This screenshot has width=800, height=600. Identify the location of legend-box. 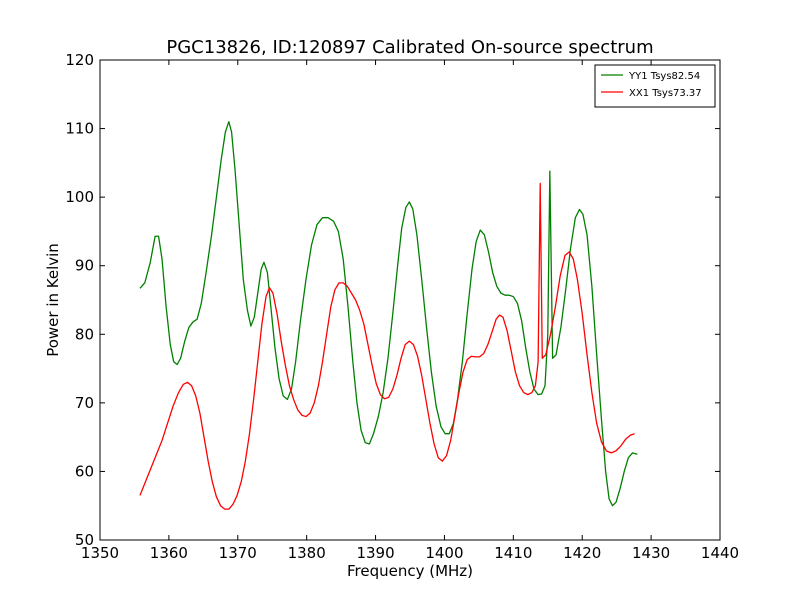
(655, 86).